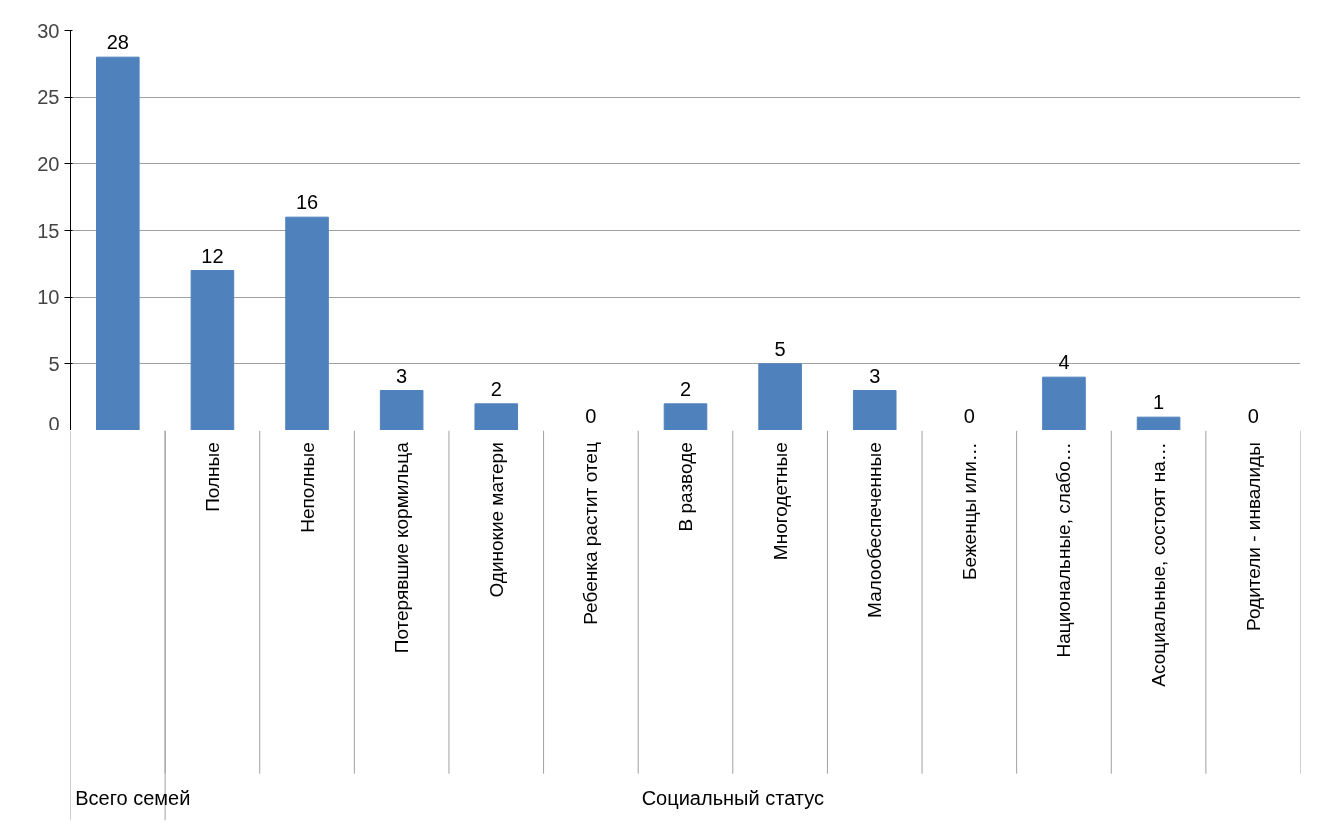 Image resolution: width=1332 pixels, height=836 pixels. I want to click on y-tick-label: 15, so click(48, 230).